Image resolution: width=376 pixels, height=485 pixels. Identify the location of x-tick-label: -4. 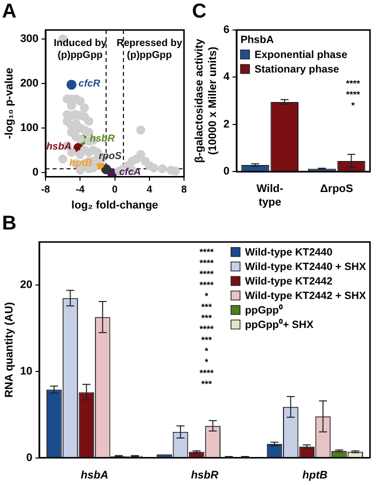
(81, 190).